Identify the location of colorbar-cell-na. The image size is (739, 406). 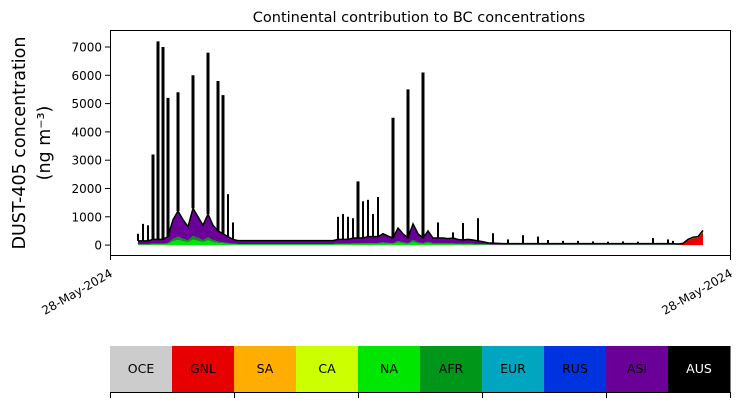
(389, 369).